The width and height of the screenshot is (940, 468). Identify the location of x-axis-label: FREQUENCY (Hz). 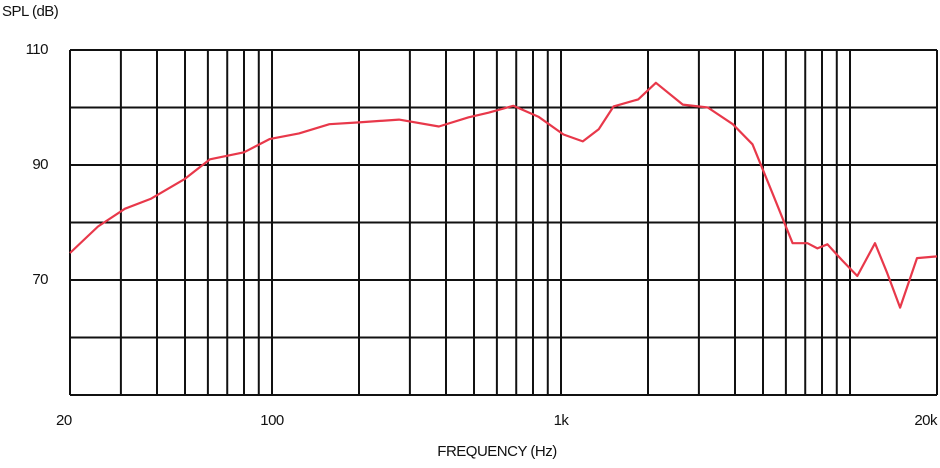
(497, 451).